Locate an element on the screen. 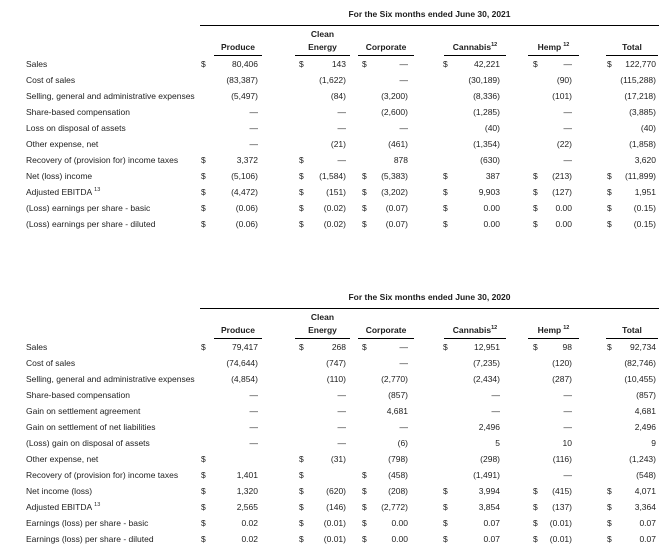 Image resolution: width=662 pixels, height=552 pixels. cell-value: (22) is located at coordinates (564, 144).